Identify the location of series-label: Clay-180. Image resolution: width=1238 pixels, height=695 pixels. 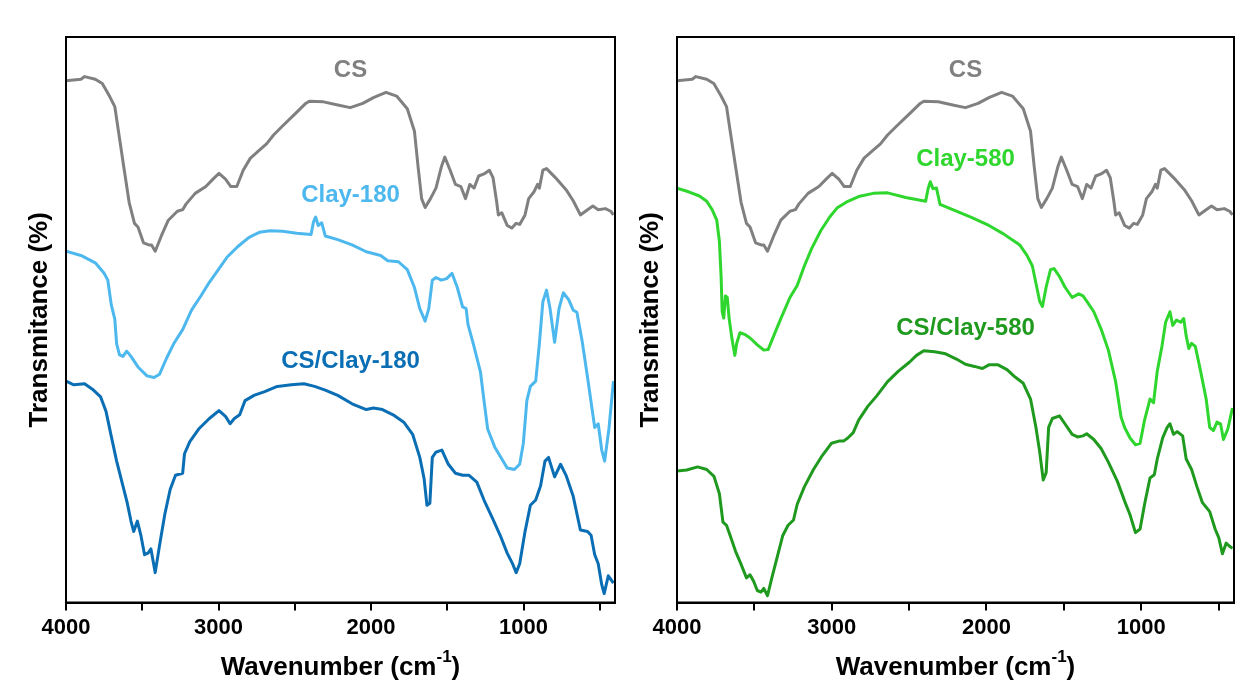
(350, 193).